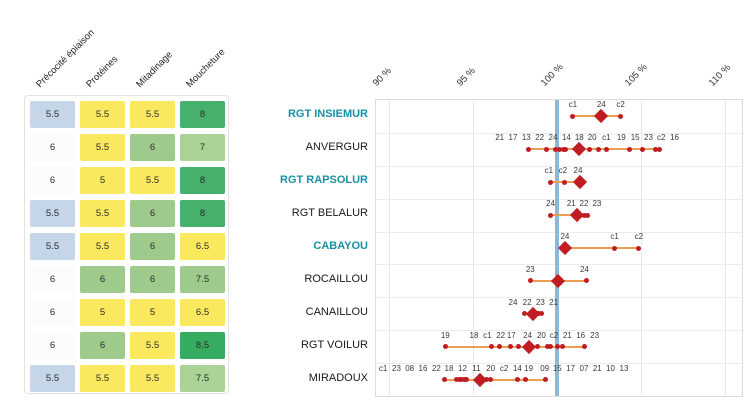 This screenshot has width=756, height=402. I want to click on point-label: 11, so click(476, 368).